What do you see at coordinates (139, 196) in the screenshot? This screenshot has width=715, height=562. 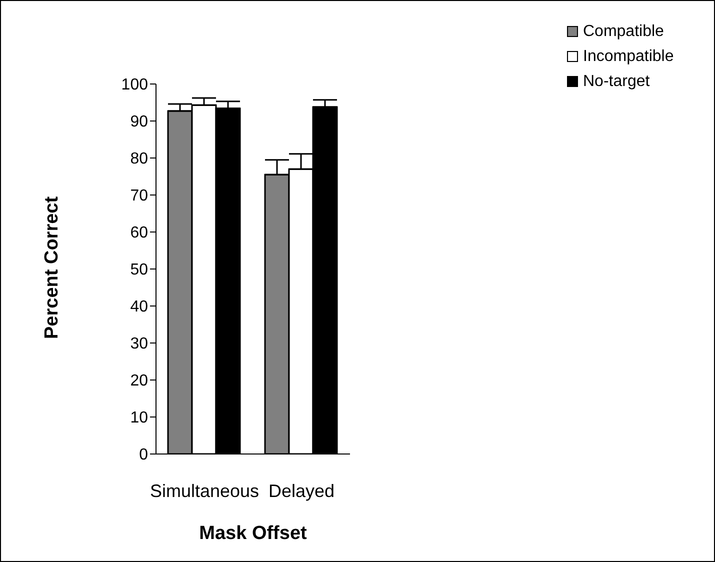 I see `y-tick-label: 70` at bounding box center [139, 196].